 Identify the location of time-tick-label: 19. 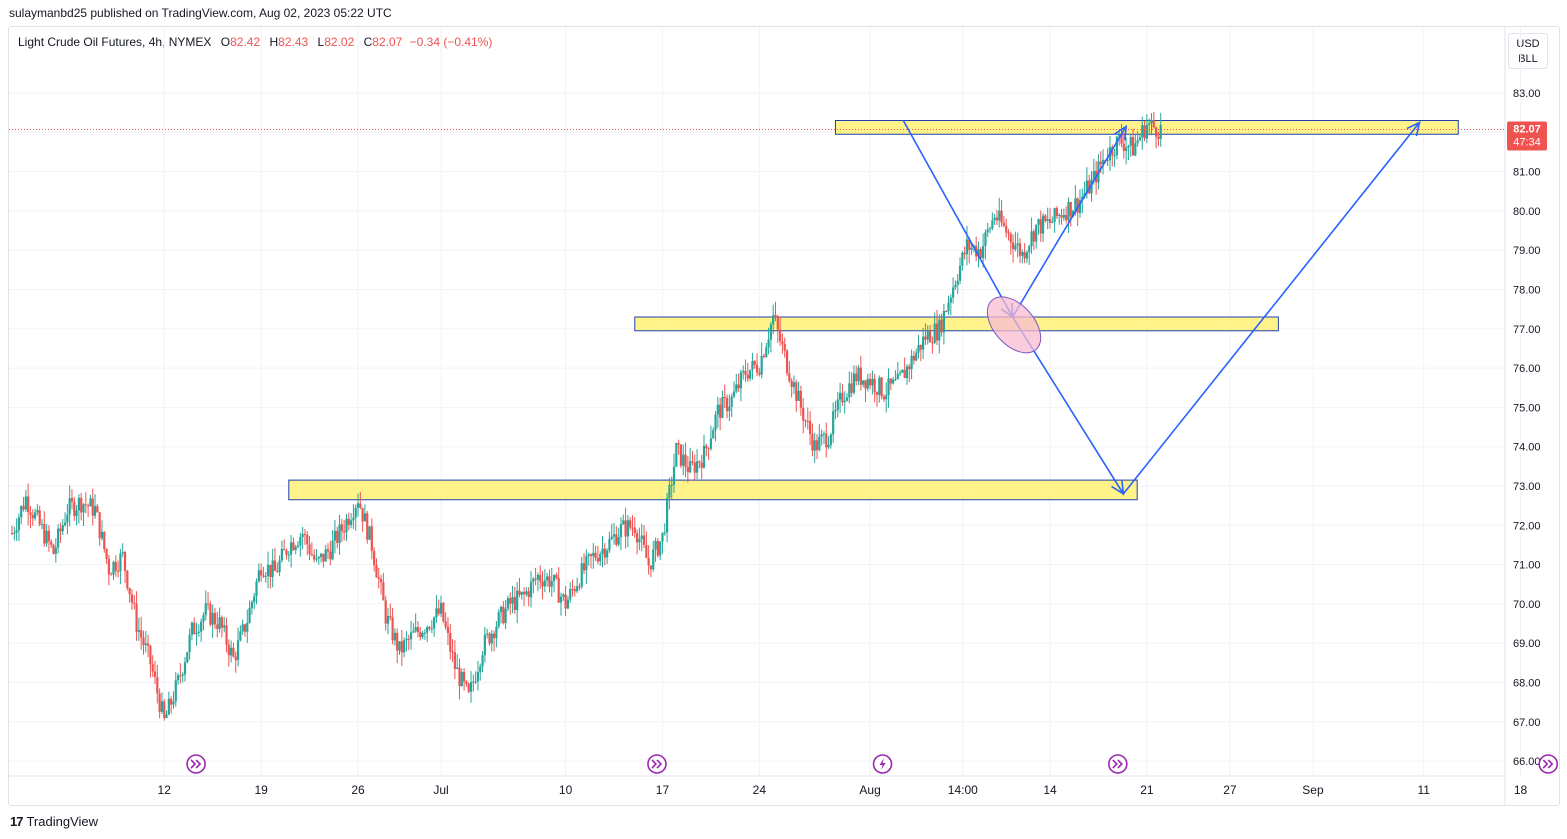
(261, 790).